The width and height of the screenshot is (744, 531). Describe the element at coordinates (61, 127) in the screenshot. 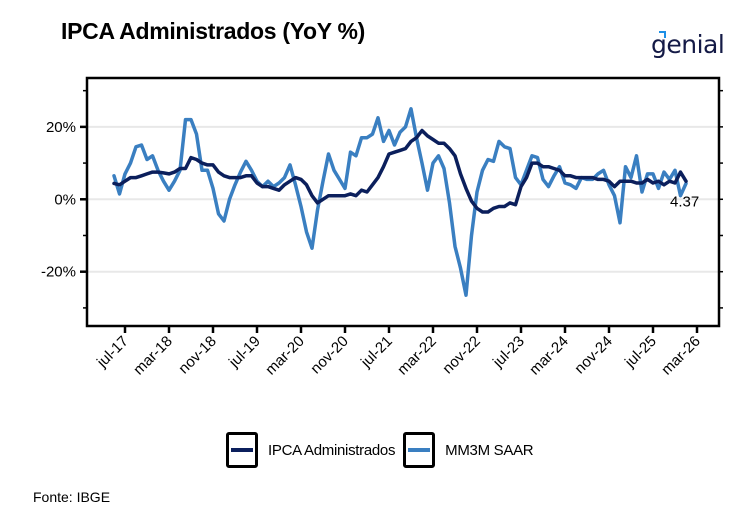

I see `y-tick-label: 20%` at that location.